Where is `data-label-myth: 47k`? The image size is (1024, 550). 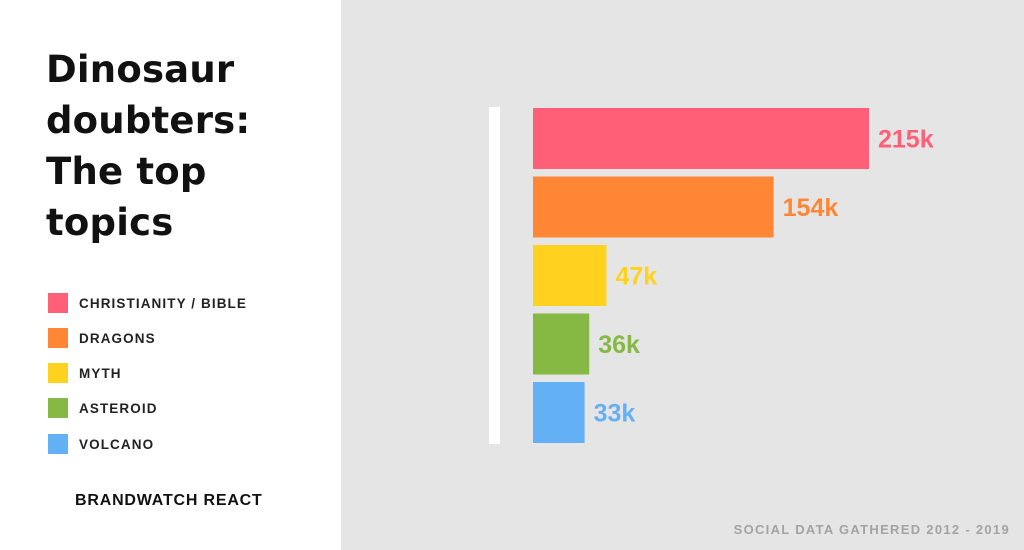
data-label-myth: 47k is located at coordinates (636, 277).